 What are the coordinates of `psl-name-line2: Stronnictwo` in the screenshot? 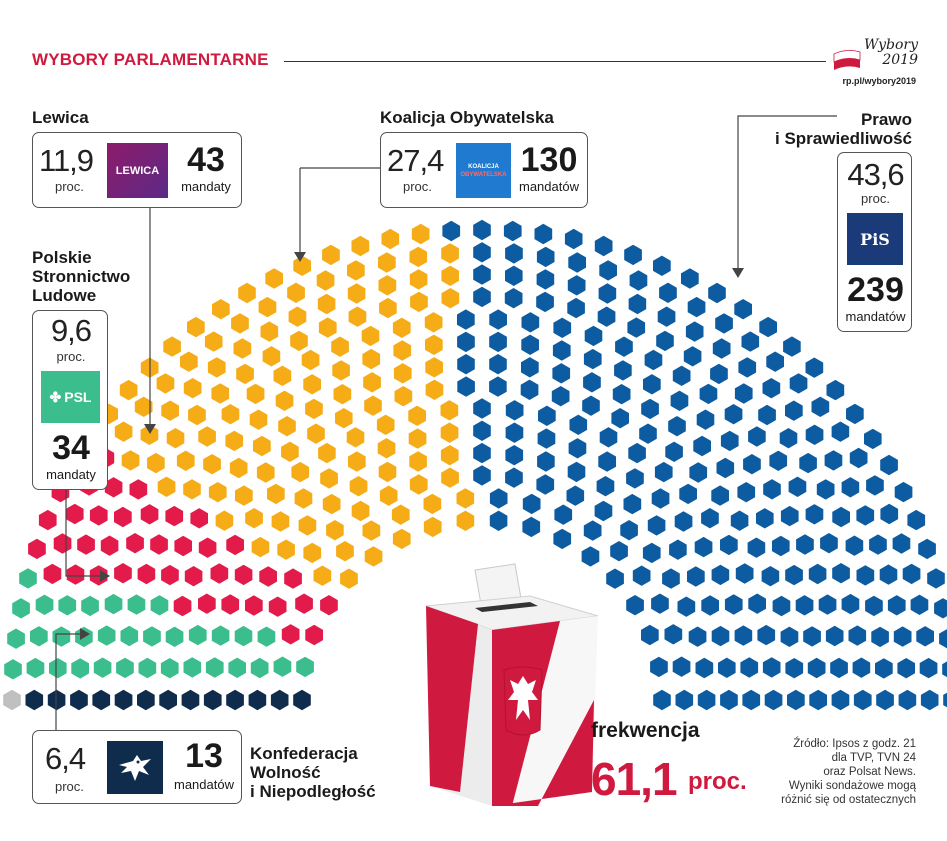 It's located at (81, 276).